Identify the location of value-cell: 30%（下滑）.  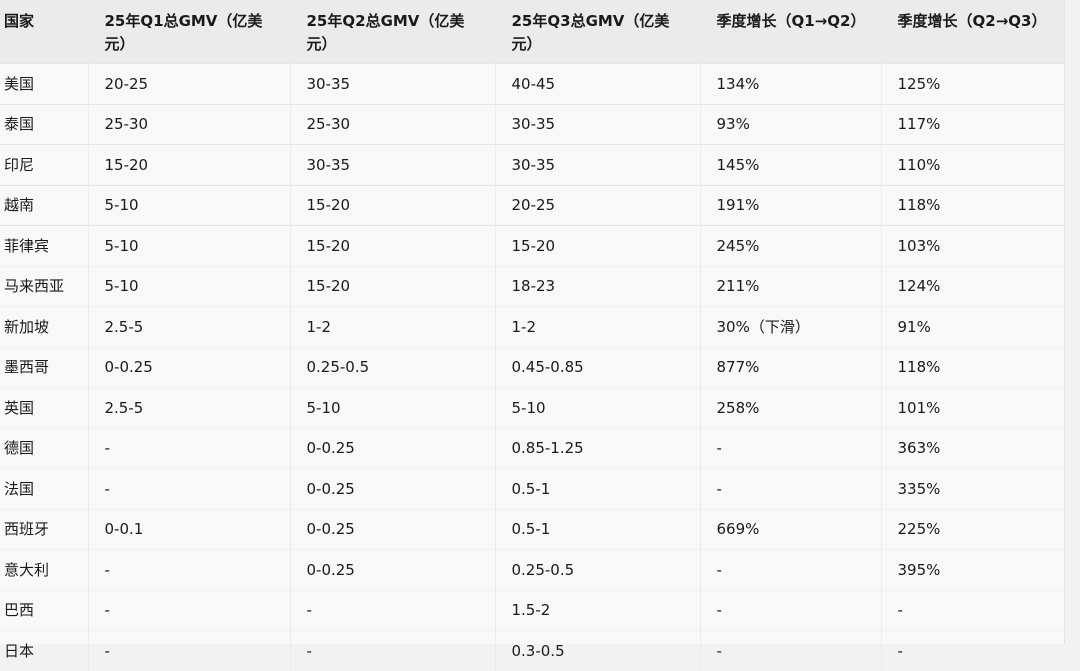
(790, 326).